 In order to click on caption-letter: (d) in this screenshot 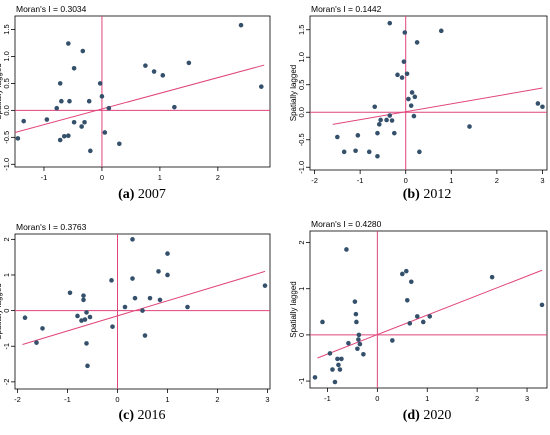, I will do `click(411, 415)`.